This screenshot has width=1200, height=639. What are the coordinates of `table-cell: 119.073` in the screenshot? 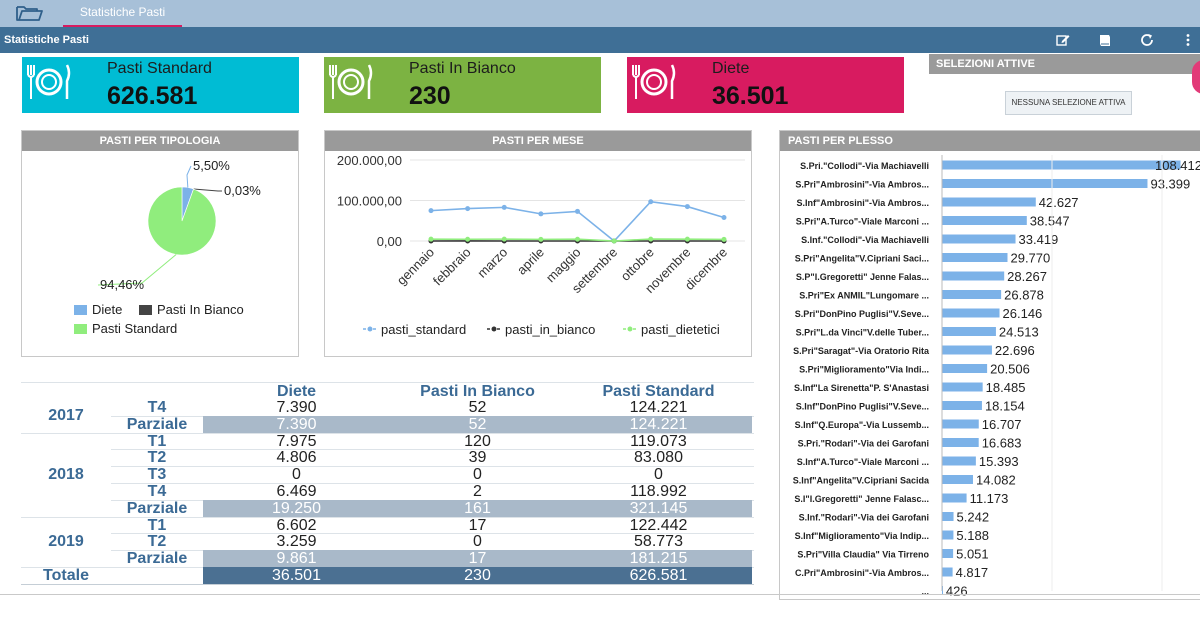 It's located at (658, 441).